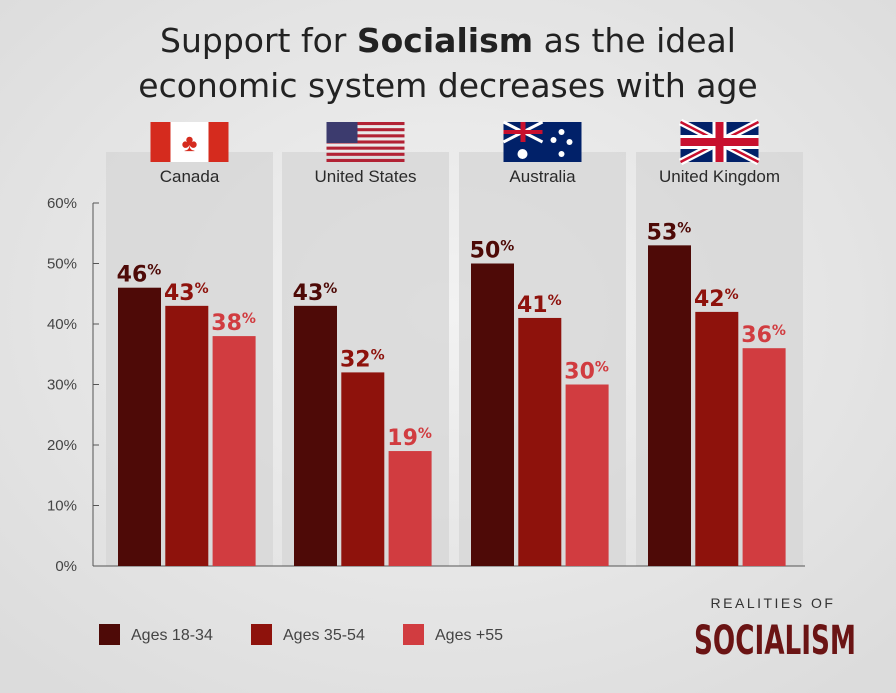 This screenshot has height=693, width=896. I want to click on chart-title-line1: Support for Socialism as the ideal, so click(448, 40).